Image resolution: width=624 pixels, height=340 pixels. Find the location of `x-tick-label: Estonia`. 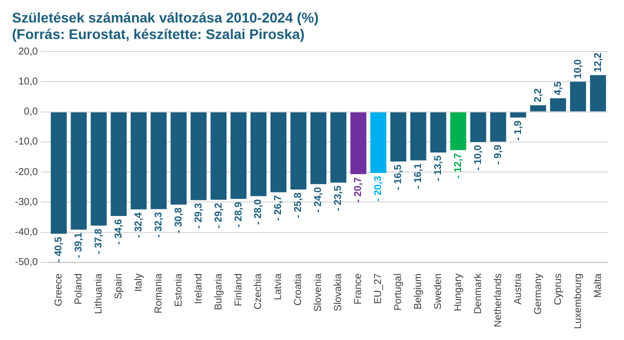

x-tick-label: Estonia is located at coordinates (178, 289).